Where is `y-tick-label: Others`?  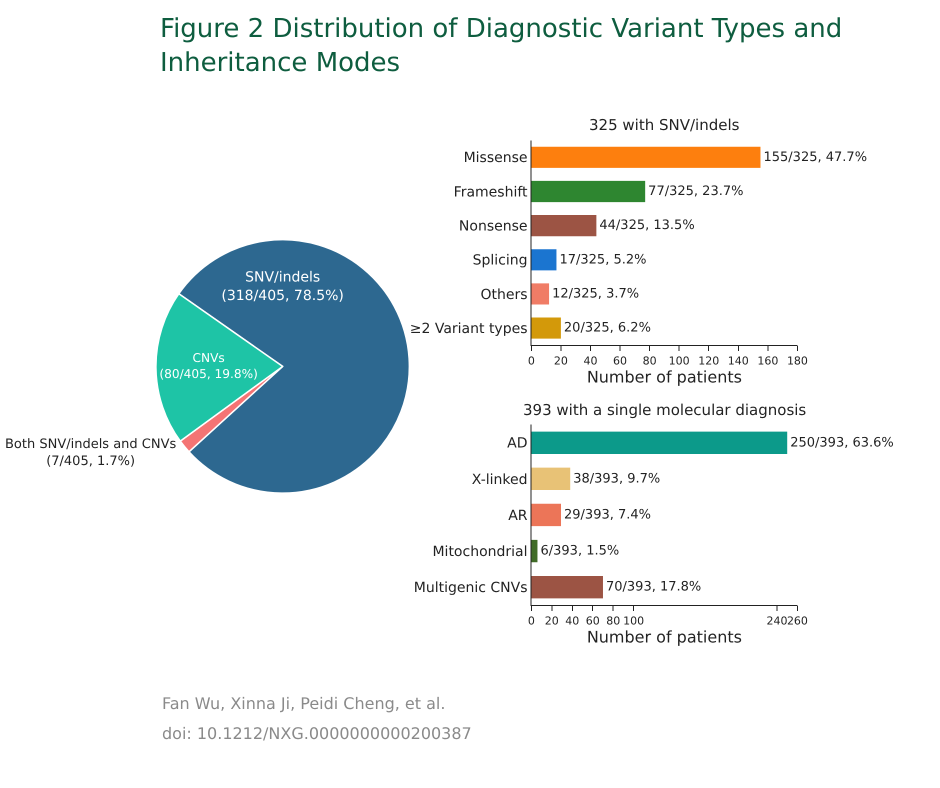 y-tick-label: Others is located at coordinates (504, 294).